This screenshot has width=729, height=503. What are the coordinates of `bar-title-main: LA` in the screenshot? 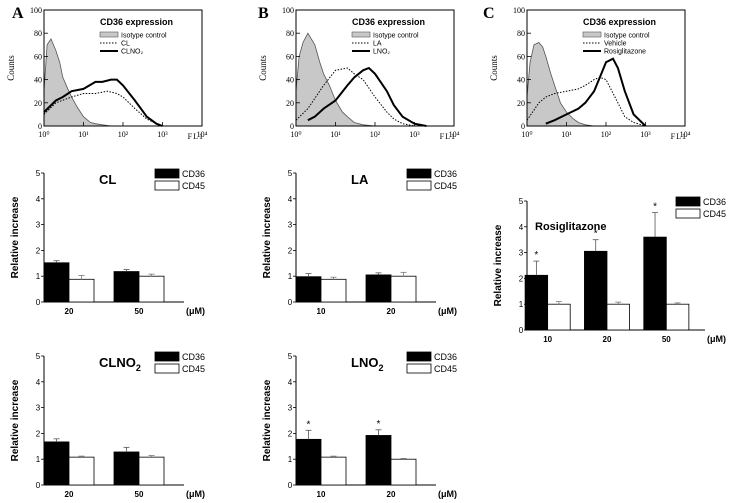 It's located at (360, 179).